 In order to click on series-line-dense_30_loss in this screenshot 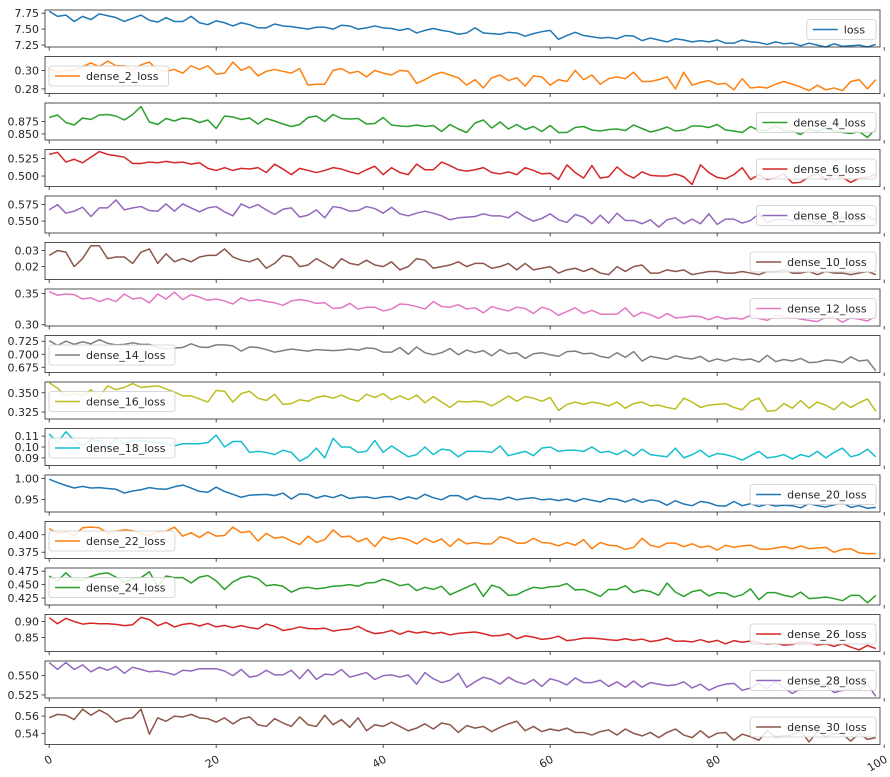, I will do `click(462, 725)`.